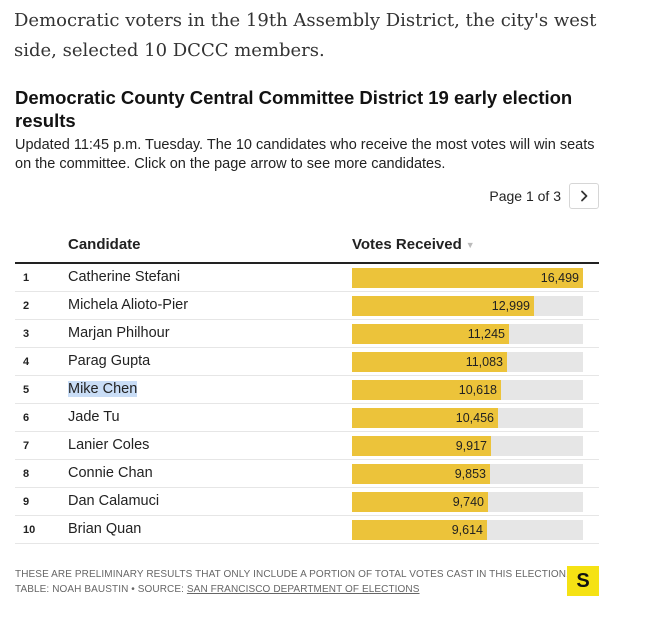 The image size is (654, 623). I want to click on vote-count: 11,083, so click(484, 362).